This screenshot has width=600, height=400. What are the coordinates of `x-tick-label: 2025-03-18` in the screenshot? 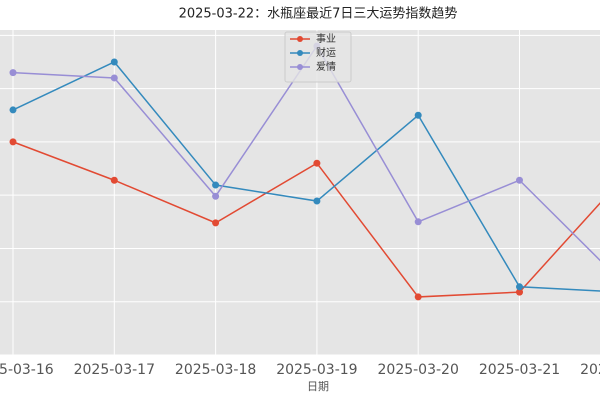 It's located at (215, 370).